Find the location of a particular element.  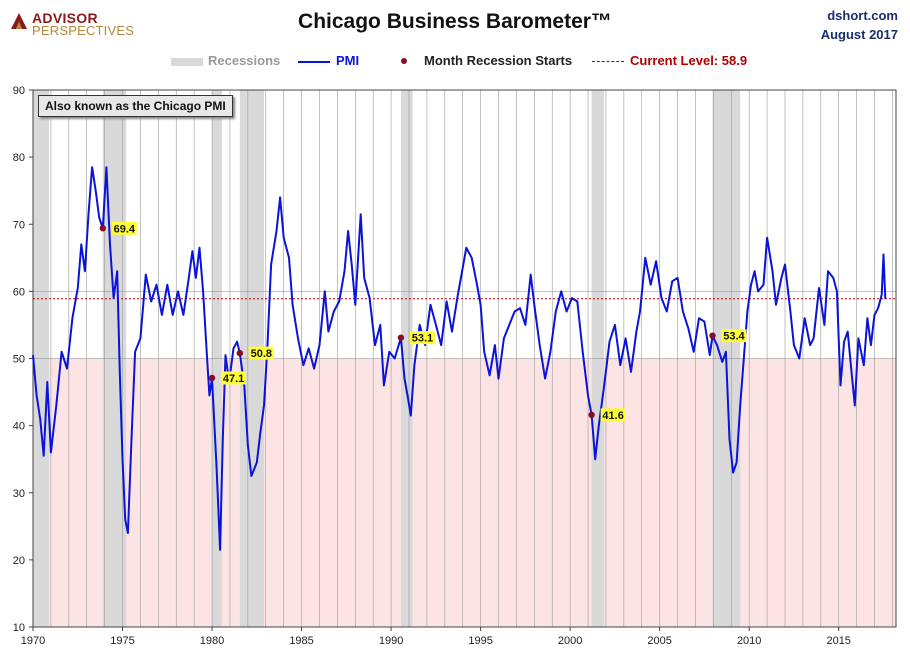

x-tick-label: 2015 is located at coordinates (838, 641).